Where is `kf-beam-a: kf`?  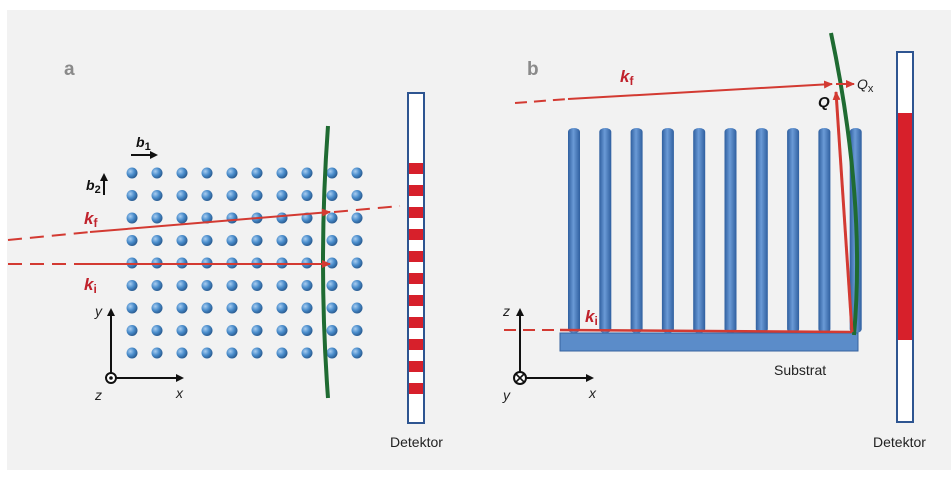 kf-beam-a: kf is located at coordinates (204, 223).